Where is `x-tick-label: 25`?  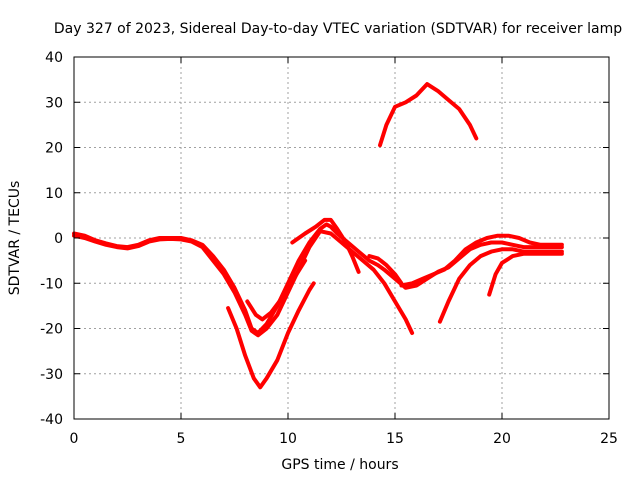 x-tick-label: 25 is located at coordinates (609, 439).